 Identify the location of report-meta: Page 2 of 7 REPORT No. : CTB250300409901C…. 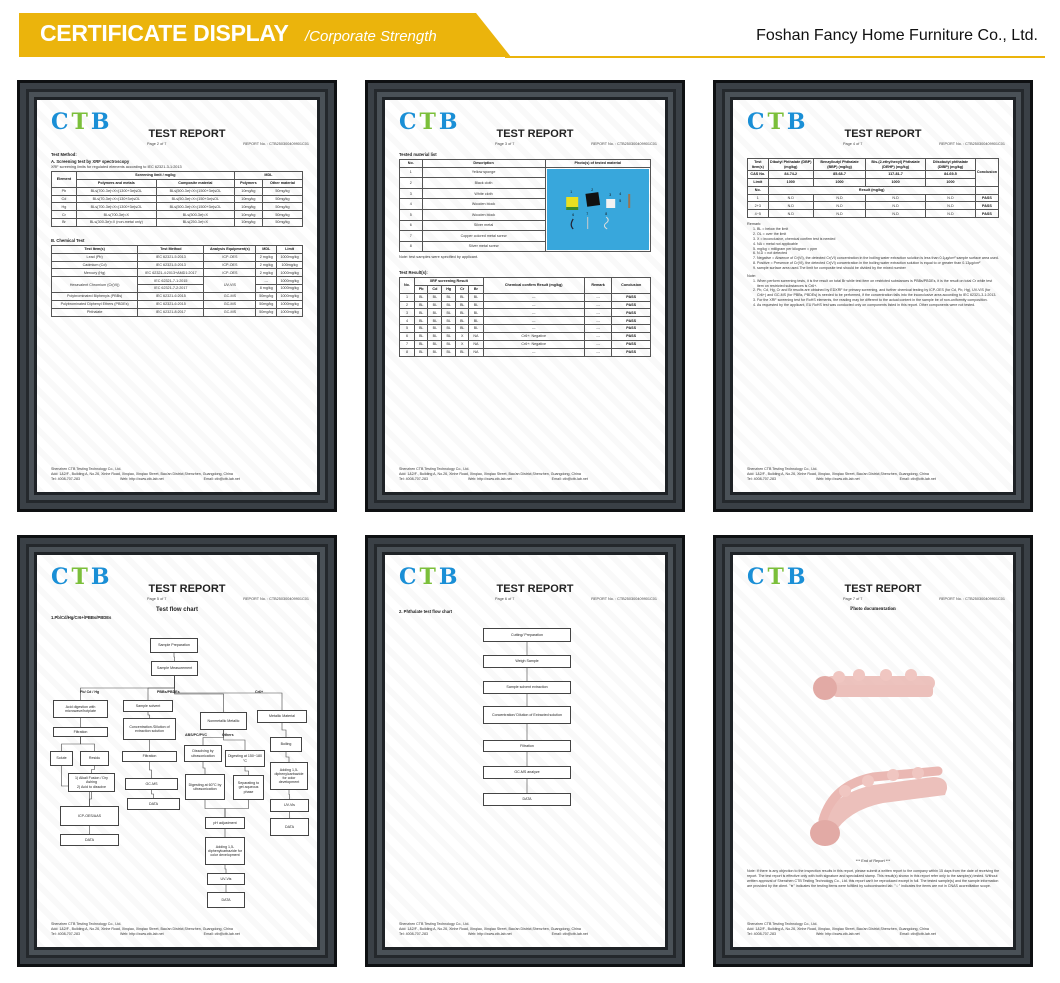
(228, 144).